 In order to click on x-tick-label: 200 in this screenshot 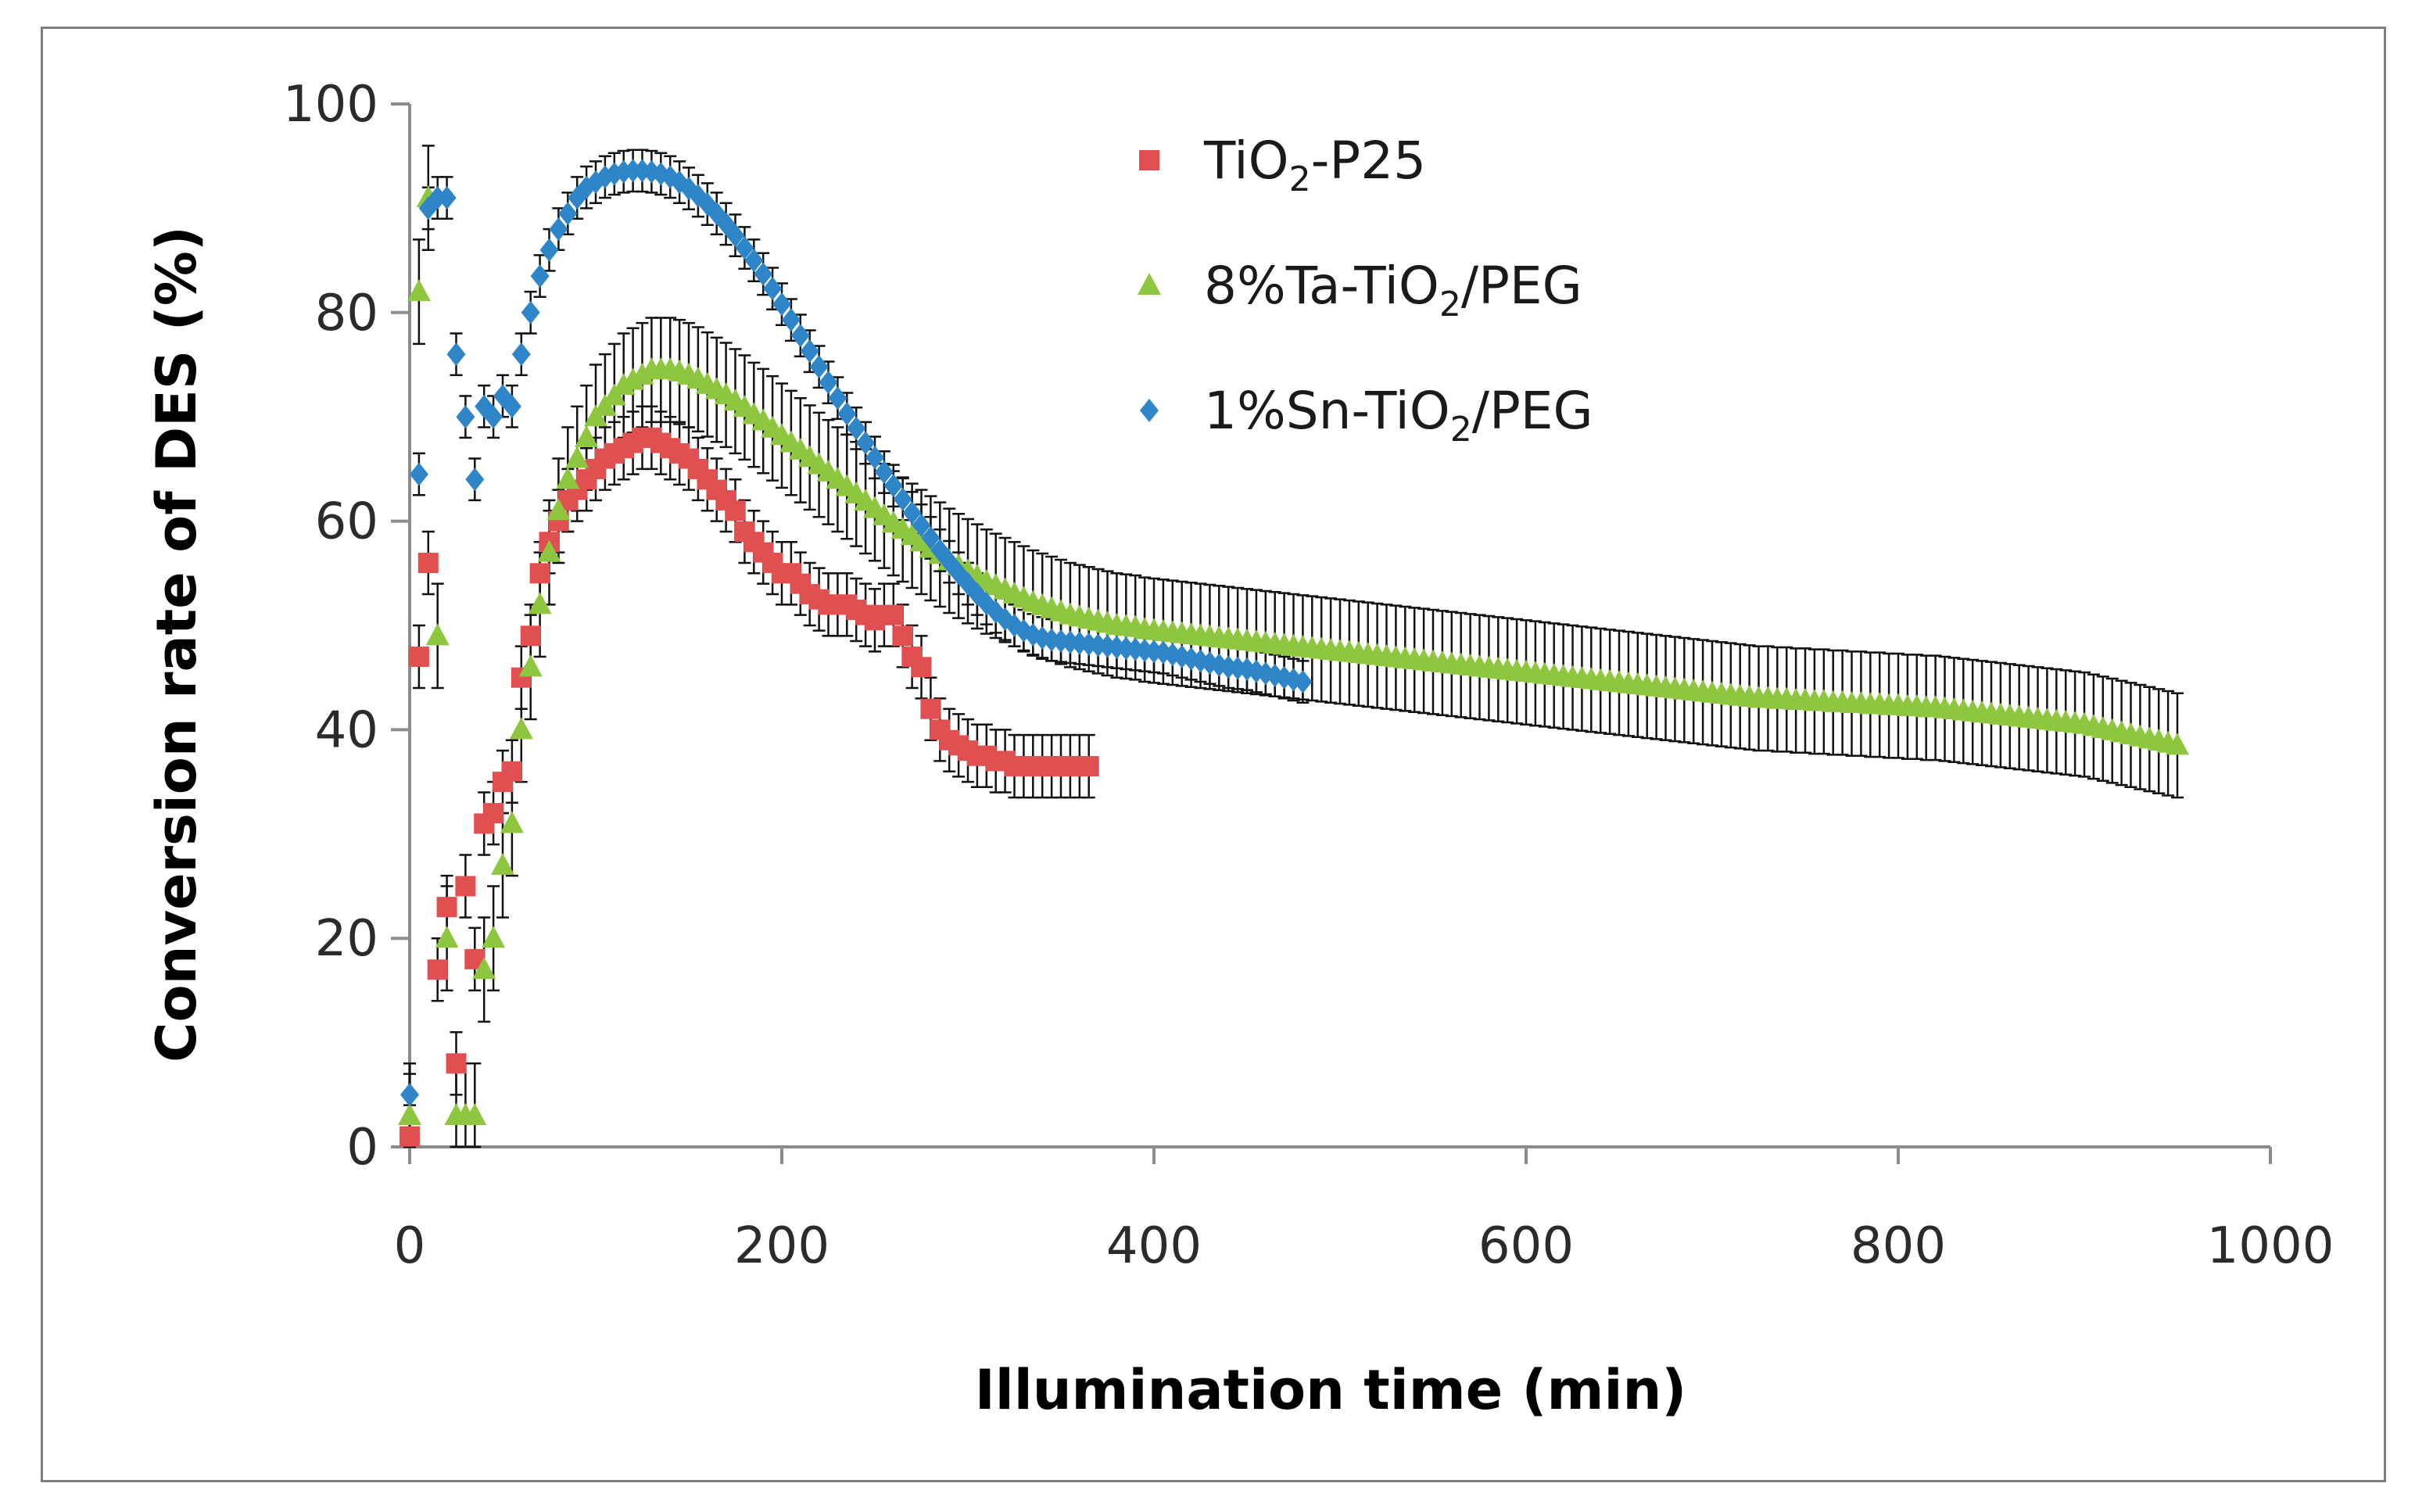, I will do `click(782, 1246)`.